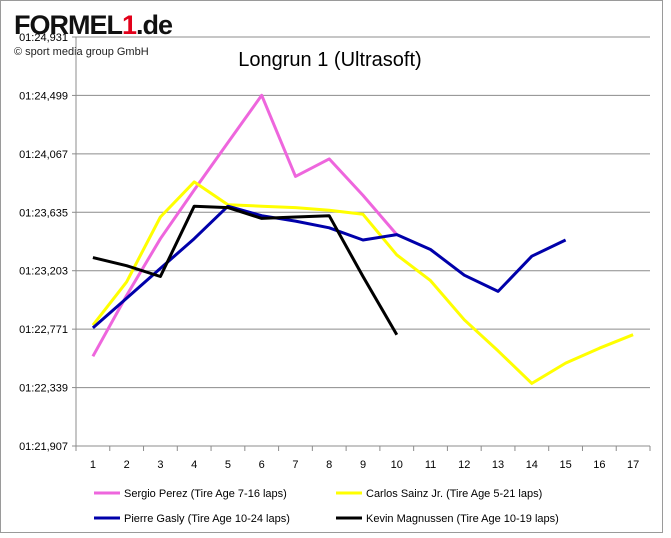  I want to click on x-axis-tick-labels: 1 2 3 4 5 6 7 8 9 10 11 12 13 14 15 16 17, so click(364, 465).